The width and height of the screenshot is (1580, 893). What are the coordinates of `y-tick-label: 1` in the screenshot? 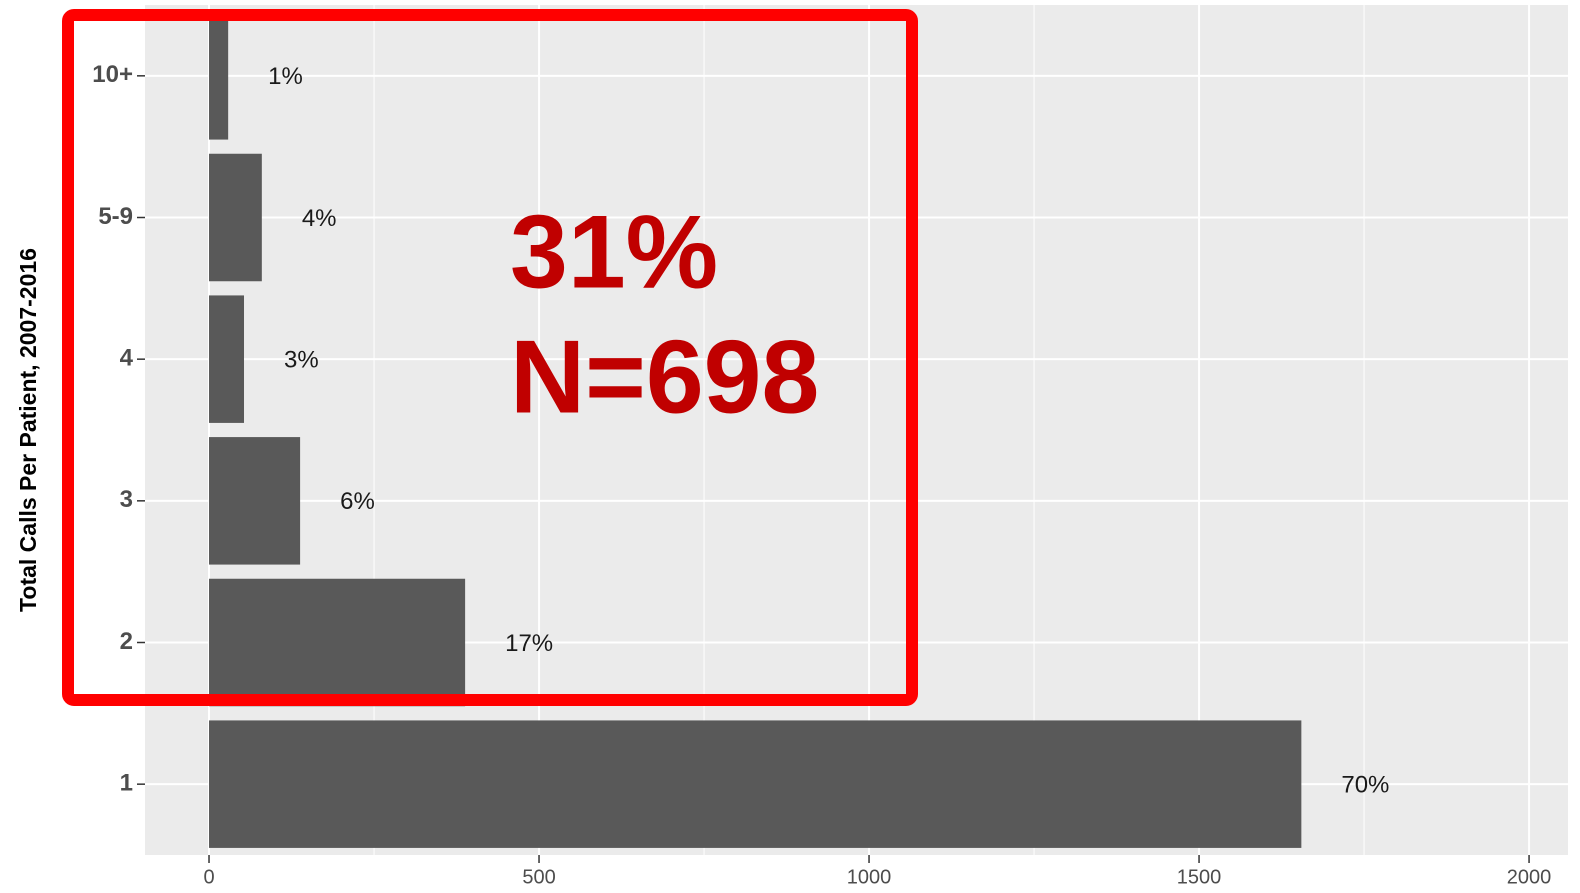 It's located at (126, 783).